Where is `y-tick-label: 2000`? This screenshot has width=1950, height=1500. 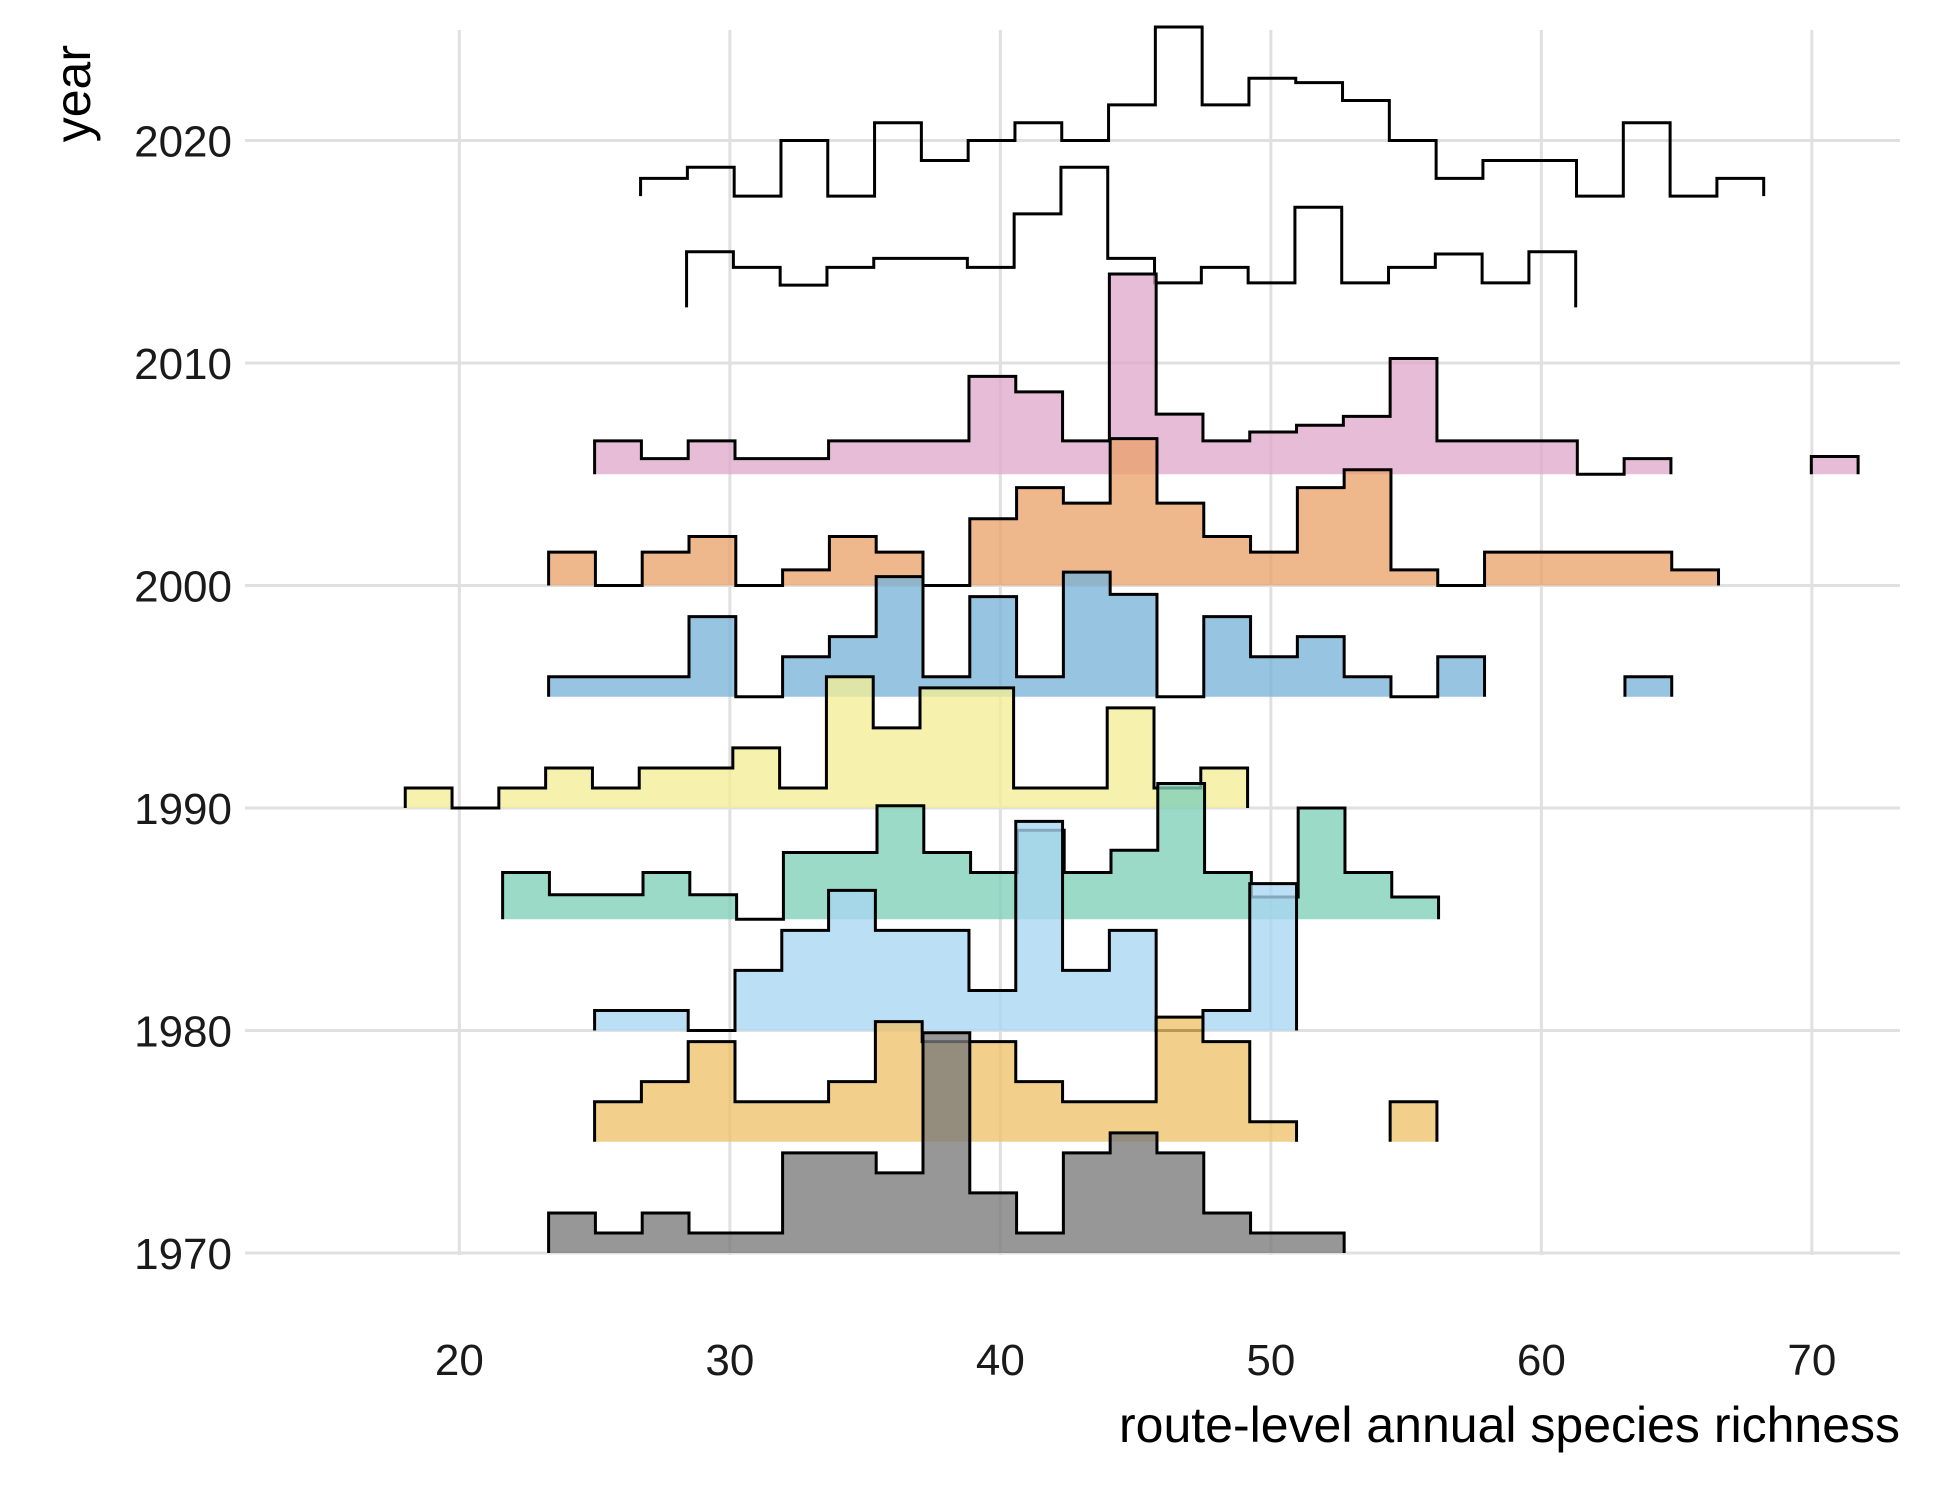 y-tick-label: 2000 is located at coordinates (183, 587).